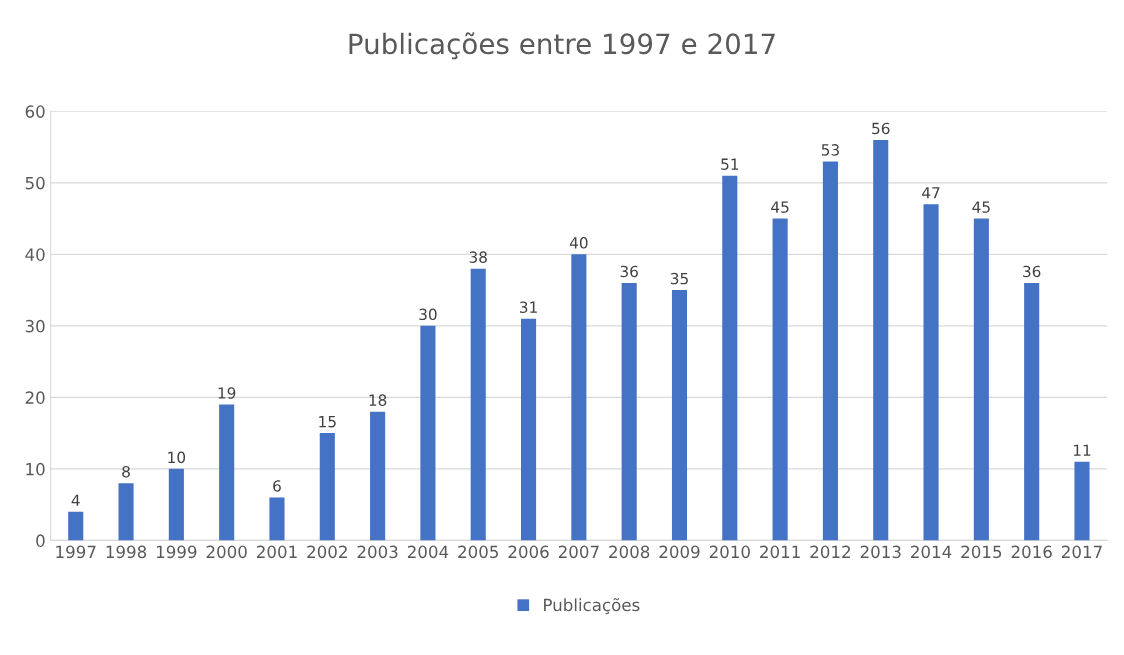  Describe the element at coordinates (35, 326) in the screenshot. I see `y-tick-label: 30` at that location.